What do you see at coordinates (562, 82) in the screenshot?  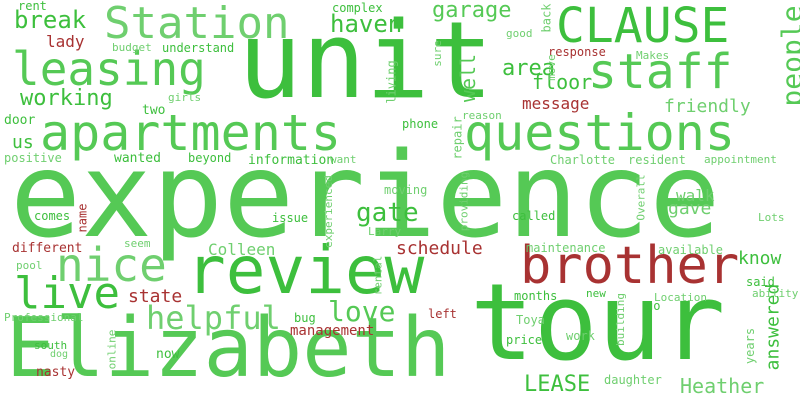 I see `word-floor: floor` at bounding box center [562, 82].